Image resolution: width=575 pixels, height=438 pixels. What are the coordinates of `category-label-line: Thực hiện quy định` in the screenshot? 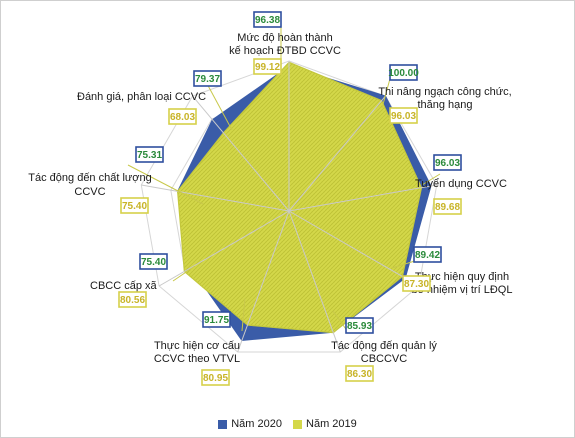 It's located at (462, 277).